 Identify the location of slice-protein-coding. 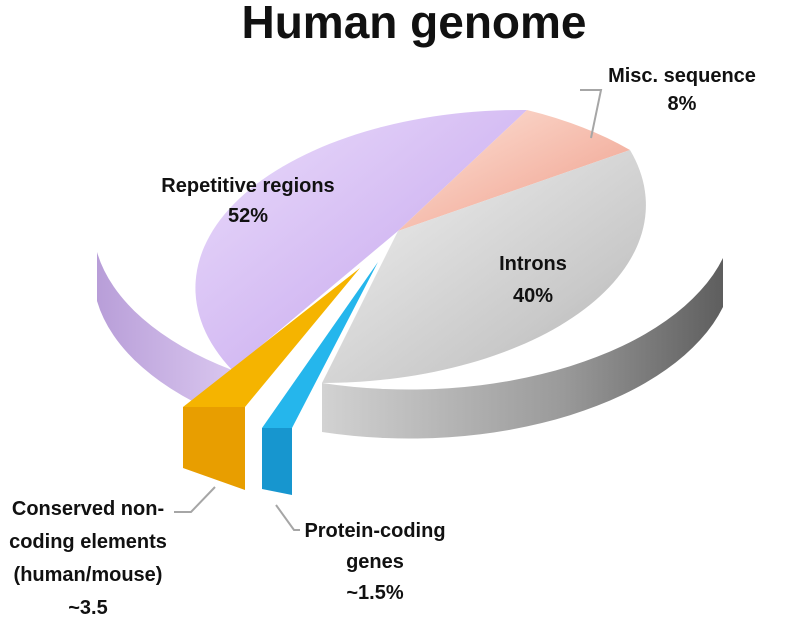
(320, 345).